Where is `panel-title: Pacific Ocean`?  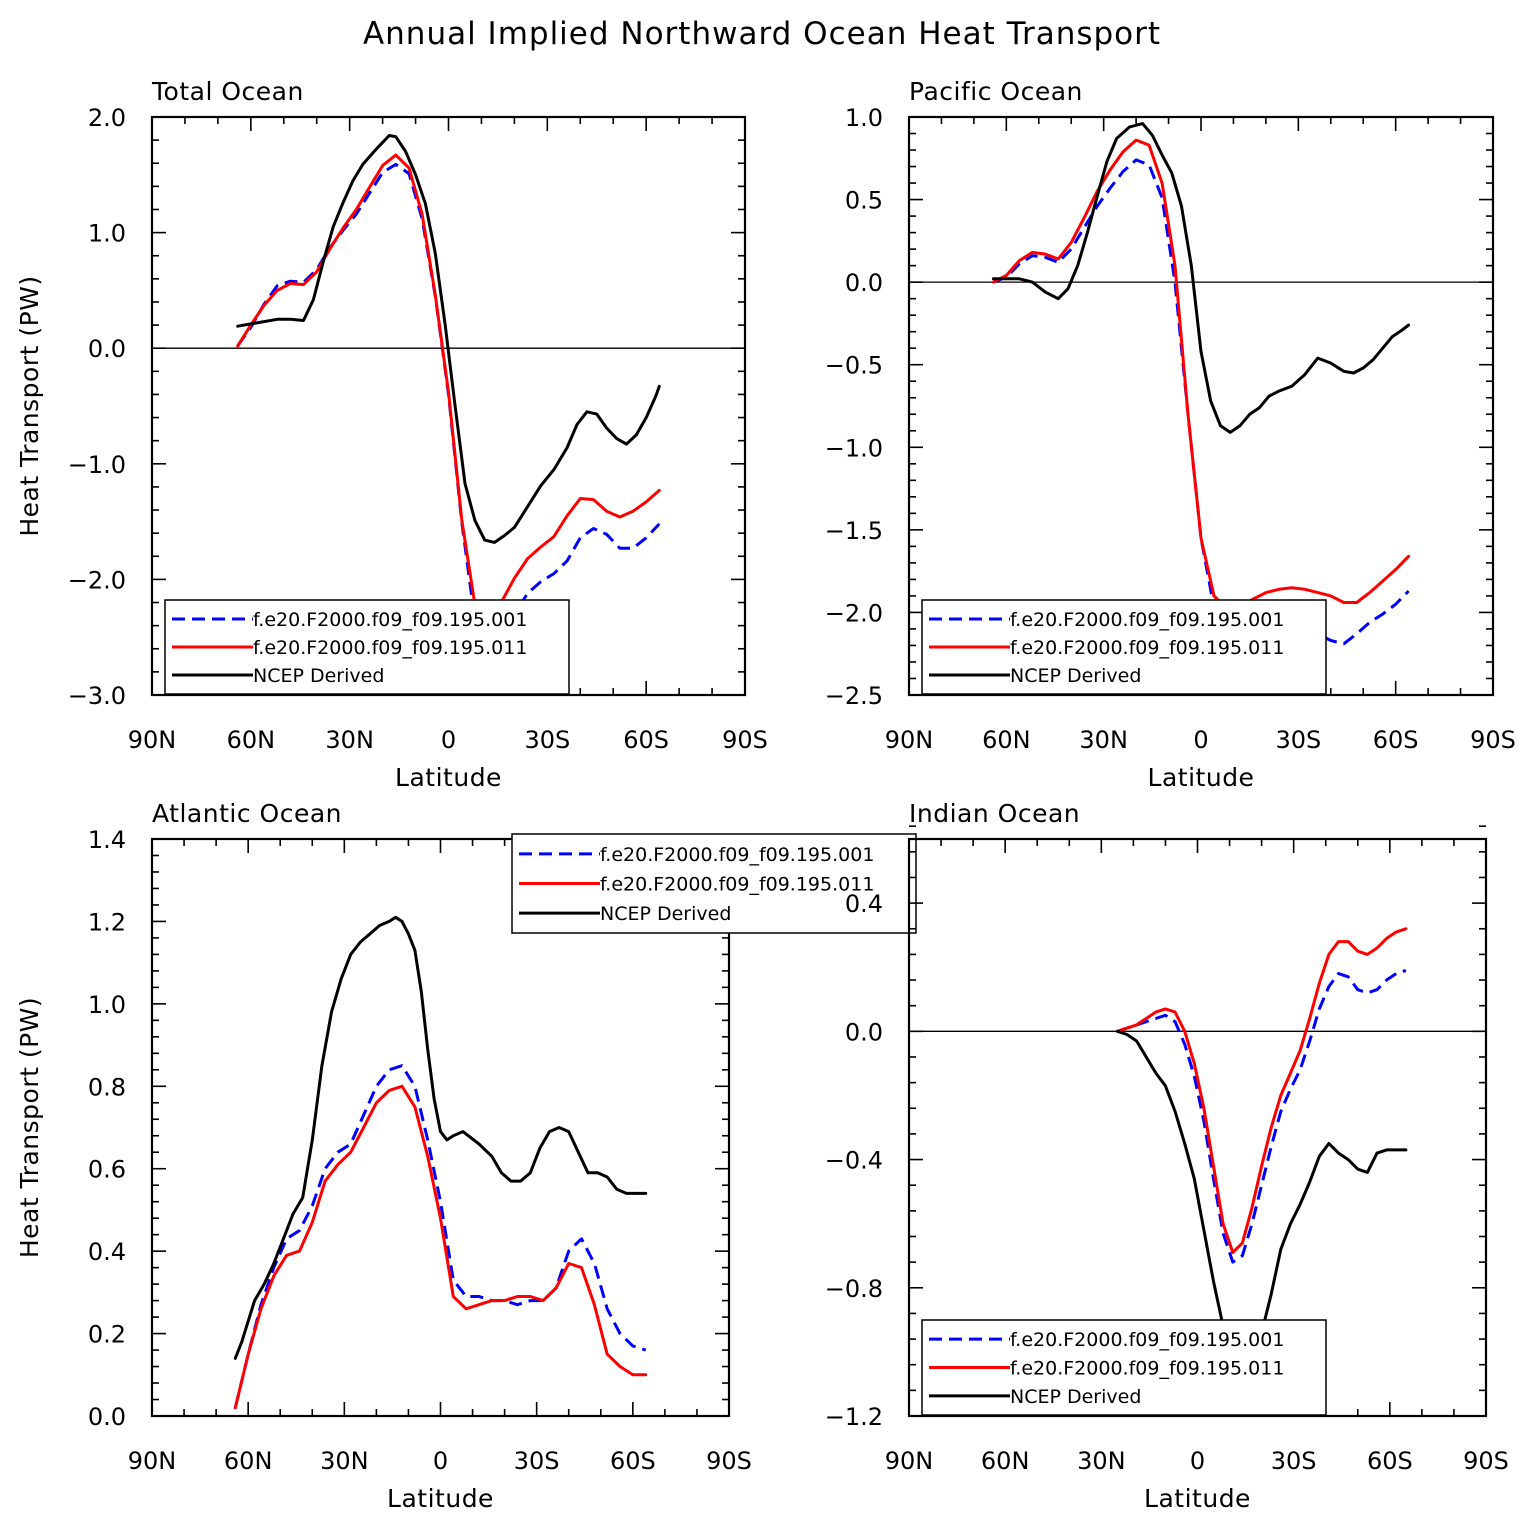 panel-title: Pacific Ocean is located at coordinates (996, 91).